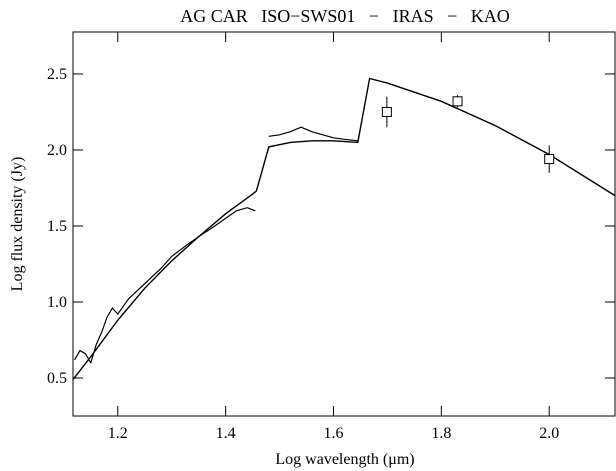 This screenshot has height=471, width=616. What do you see at coordinates (344, 16) in the screenshot?
I see `chart-title: AG CAR ISO−SWS01 − IRAS − KAO` at bounding box center [344, 16].